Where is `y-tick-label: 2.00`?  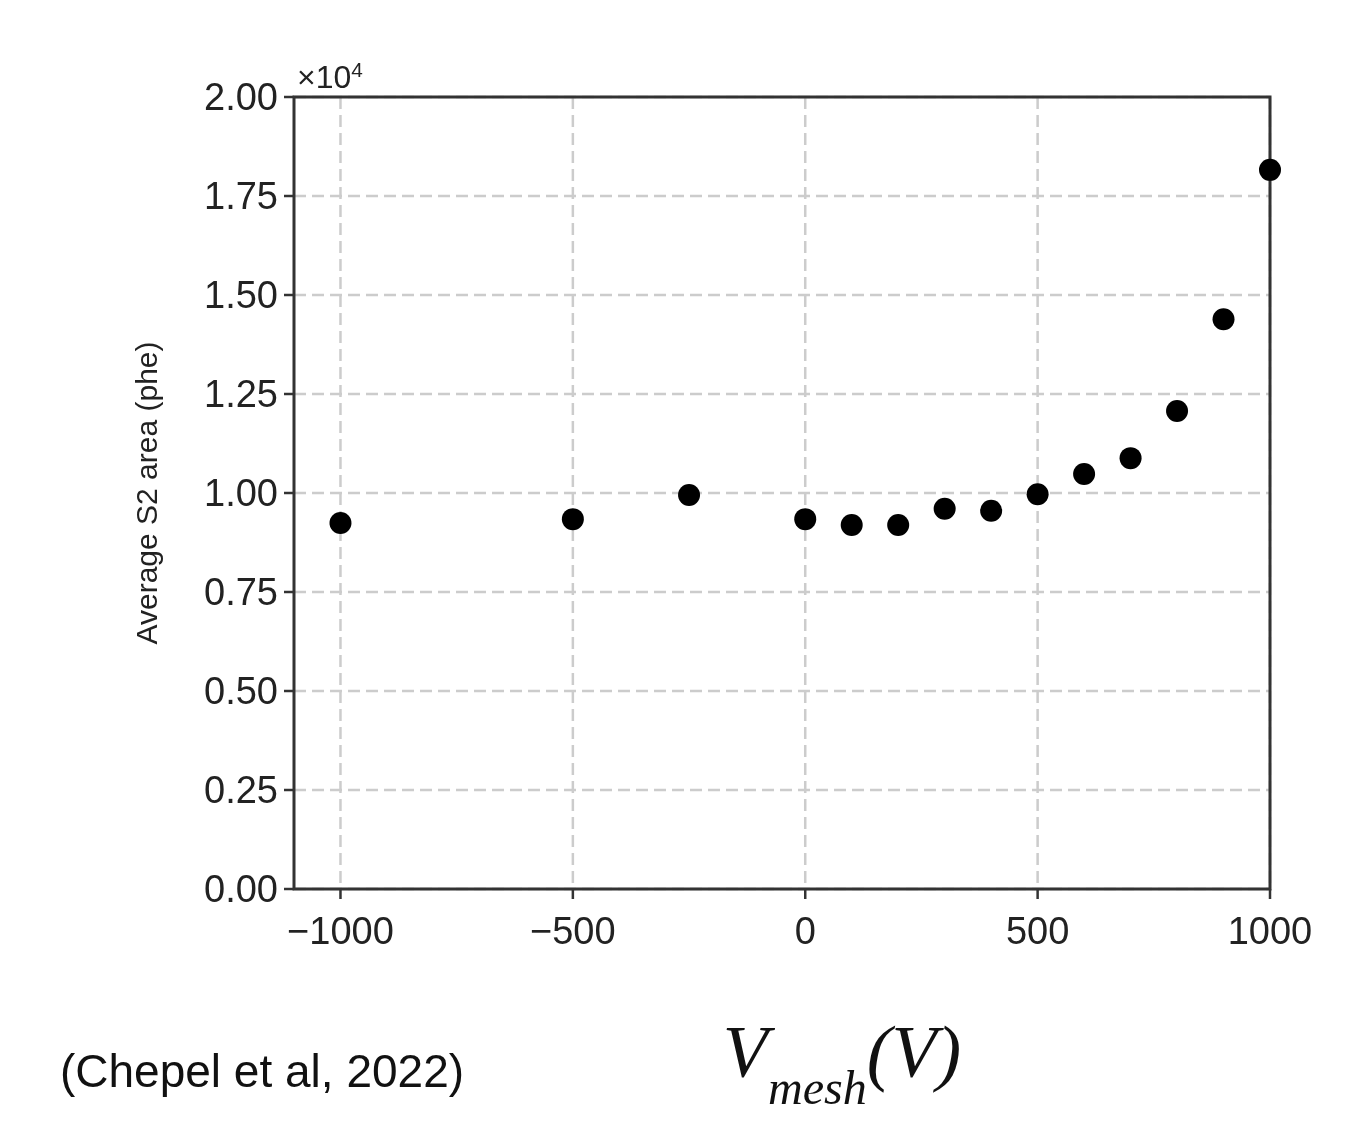
y-tick-label: 2.00 is located at coordinates (241, 97).